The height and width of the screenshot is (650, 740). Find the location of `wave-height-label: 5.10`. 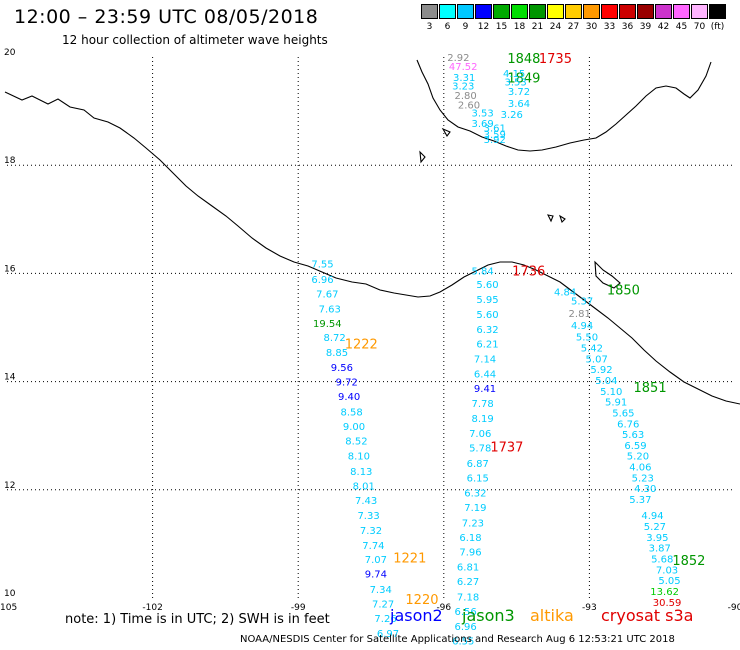

wave-height-label: 5.10 is located at coordinates (611, 392).